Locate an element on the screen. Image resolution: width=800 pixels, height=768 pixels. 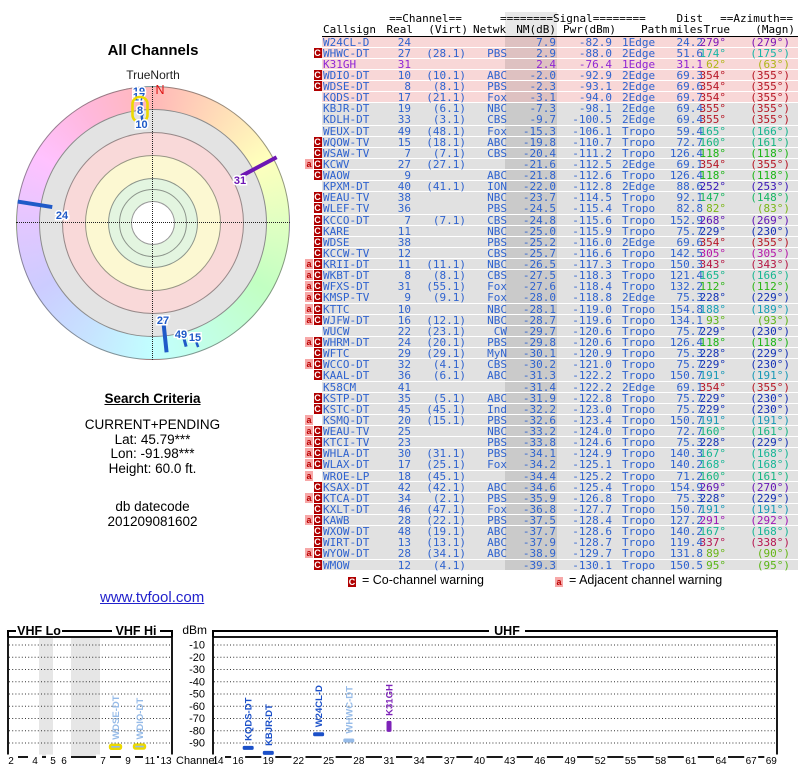
header-magn: (Magn) is located at coordinates (775, 29).